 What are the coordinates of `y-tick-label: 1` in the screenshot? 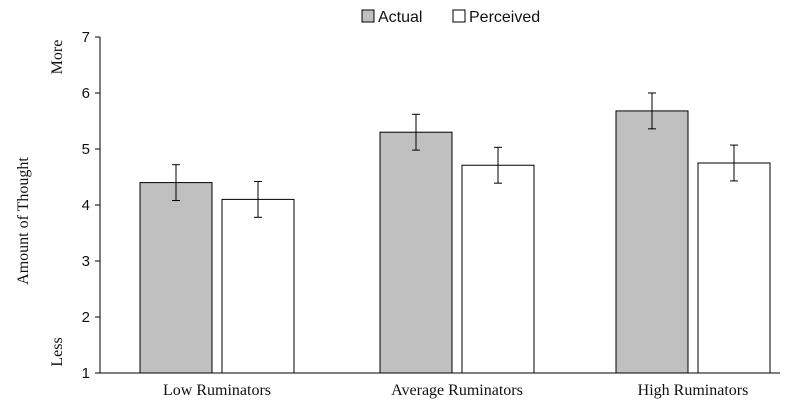 It's located at (86, 373).